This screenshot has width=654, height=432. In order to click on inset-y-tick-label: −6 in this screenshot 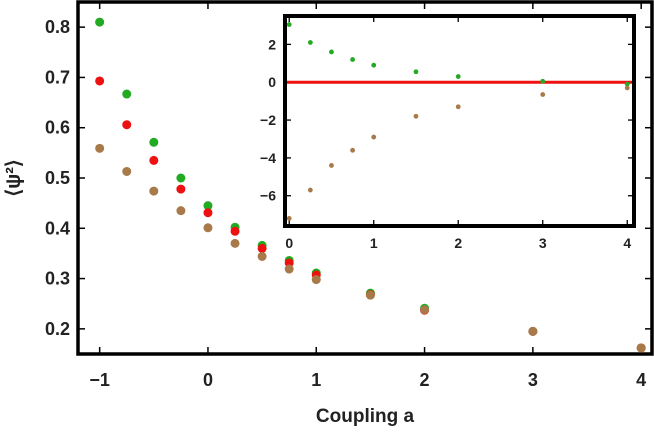, I will do `click(268, 196)`.